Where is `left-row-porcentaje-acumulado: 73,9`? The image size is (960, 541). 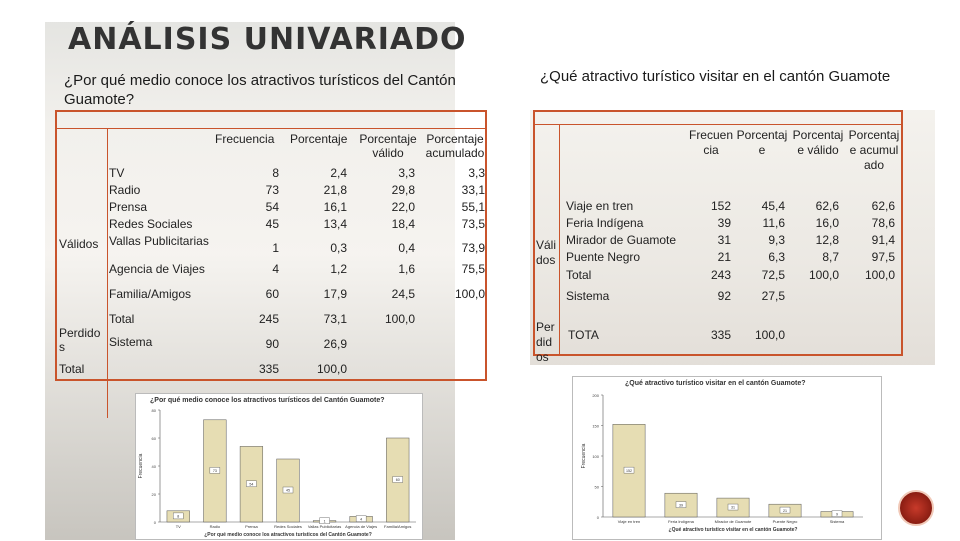
left-row-porcentaje-acumulado: 73,9 is located at coordinates (473, 248).